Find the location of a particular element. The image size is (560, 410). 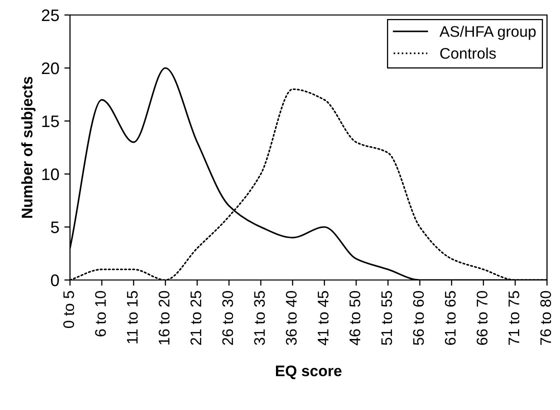

x-tick-label: 46 to 50 is located at coordinates (354, 318).